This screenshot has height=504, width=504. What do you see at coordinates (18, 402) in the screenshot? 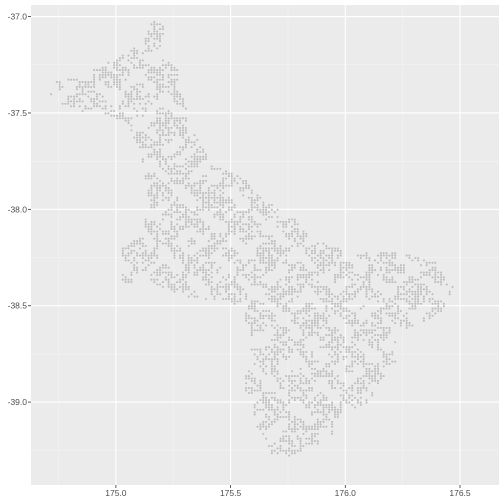
I see `y-tick-label: -39.0` at bounding box center [18, 402].